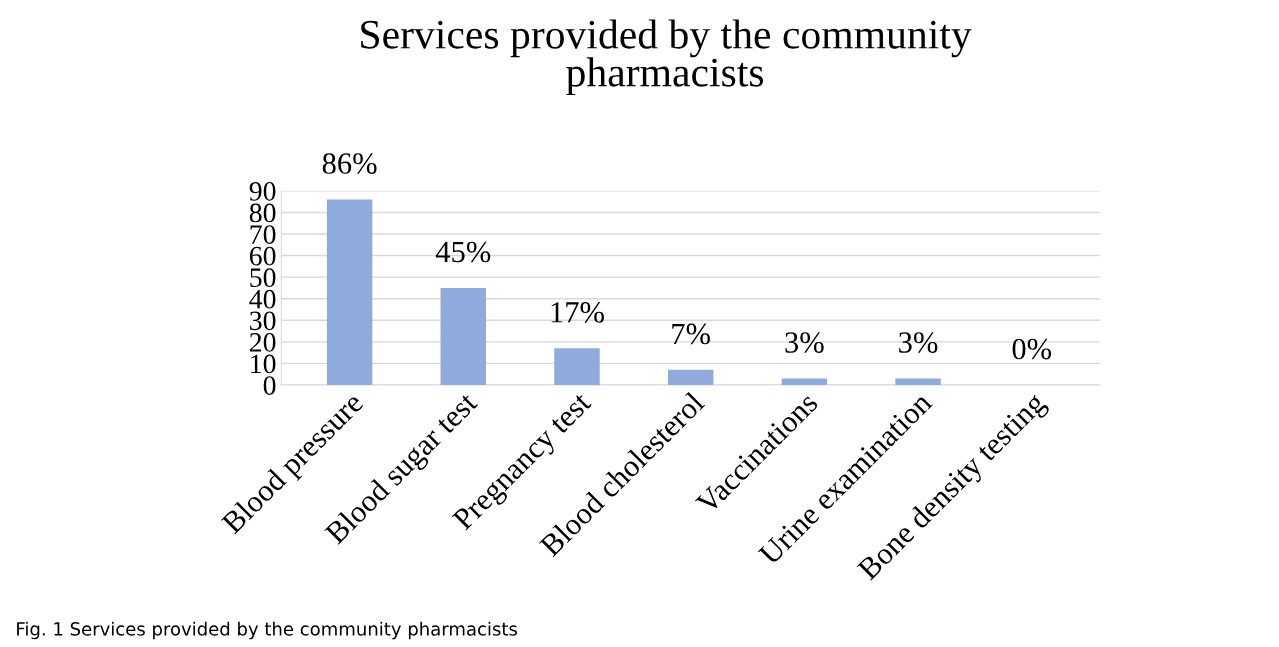 The height and width of the screenshot is (647, 1279). I want to click on data-label: 45%, so click(463, 252).